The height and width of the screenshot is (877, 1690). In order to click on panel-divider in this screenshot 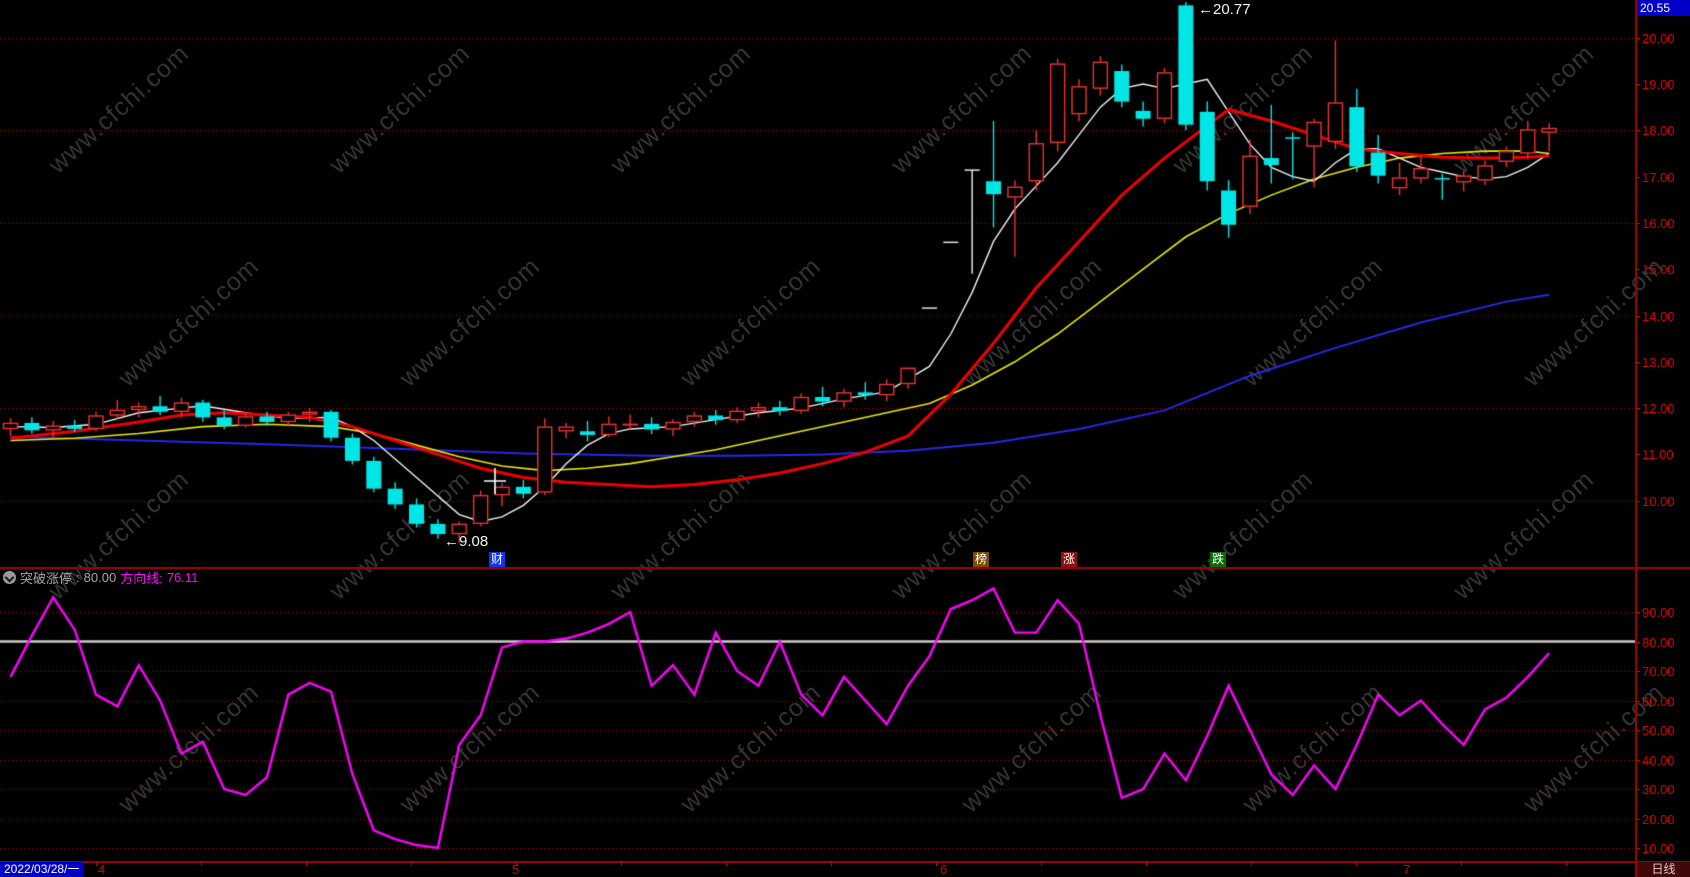, I will do `click(845, 568)`.